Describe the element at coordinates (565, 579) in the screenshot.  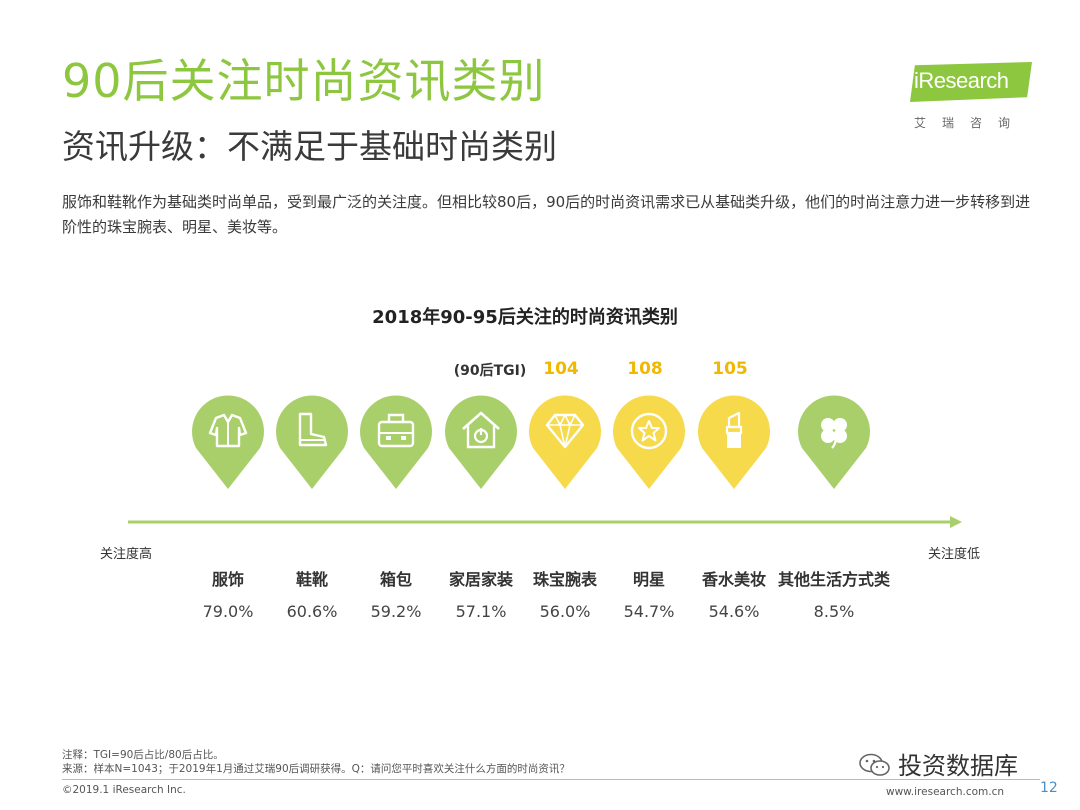
I see `category-label: 珠宝腕表` at that location.